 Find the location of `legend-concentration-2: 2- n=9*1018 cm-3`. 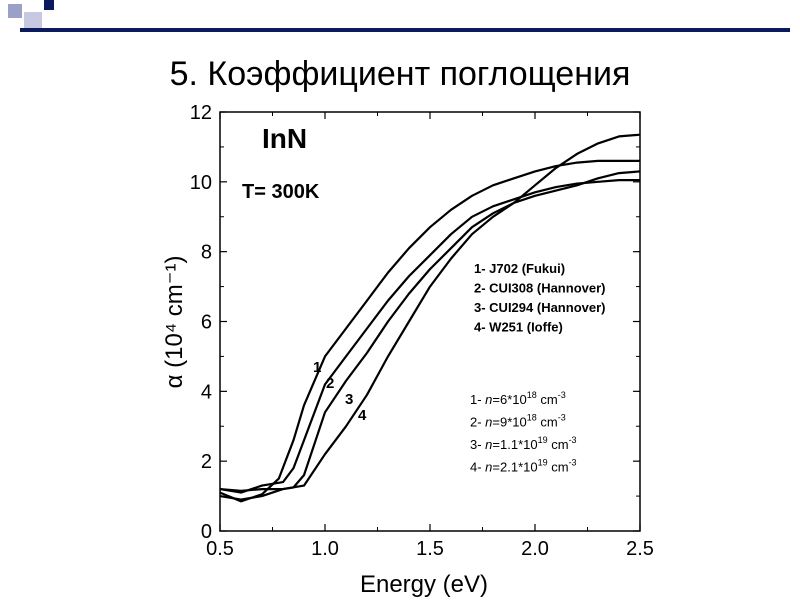

legend-concentration-2: 2- n=9*1018 cm-3 is located at coordinates (518, 421).